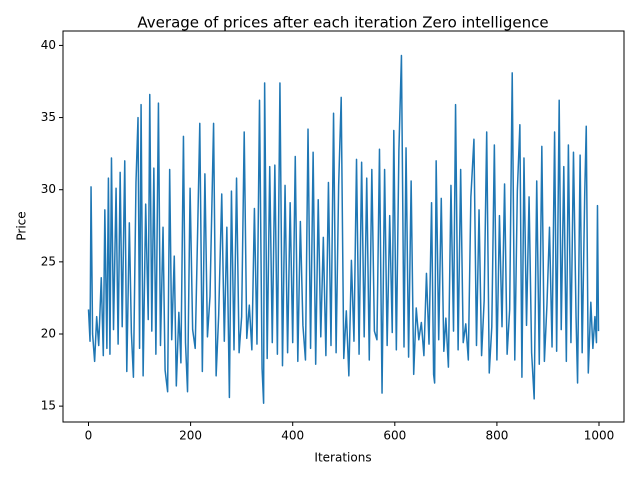 This screenshot has height=480, width=640. I want to click on x-tick-label: 400, so click(292, 436).